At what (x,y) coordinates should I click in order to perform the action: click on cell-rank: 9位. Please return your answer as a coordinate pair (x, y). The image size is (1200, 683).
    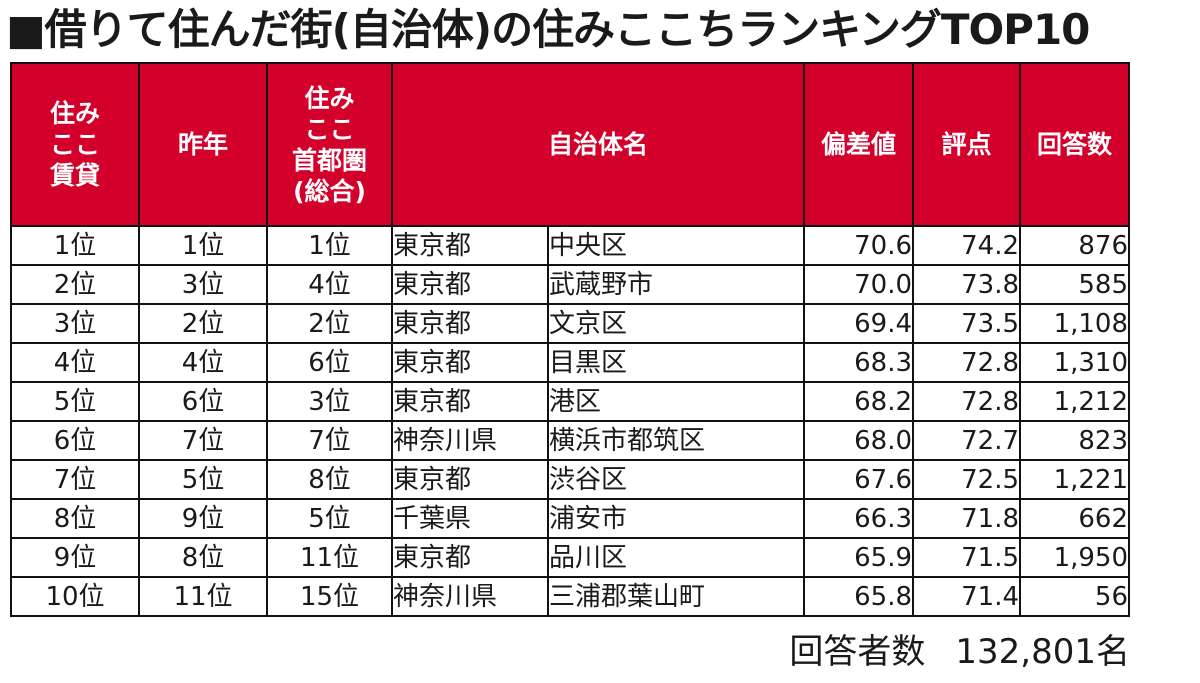
    Looking at the image, I should click on (75, 557).